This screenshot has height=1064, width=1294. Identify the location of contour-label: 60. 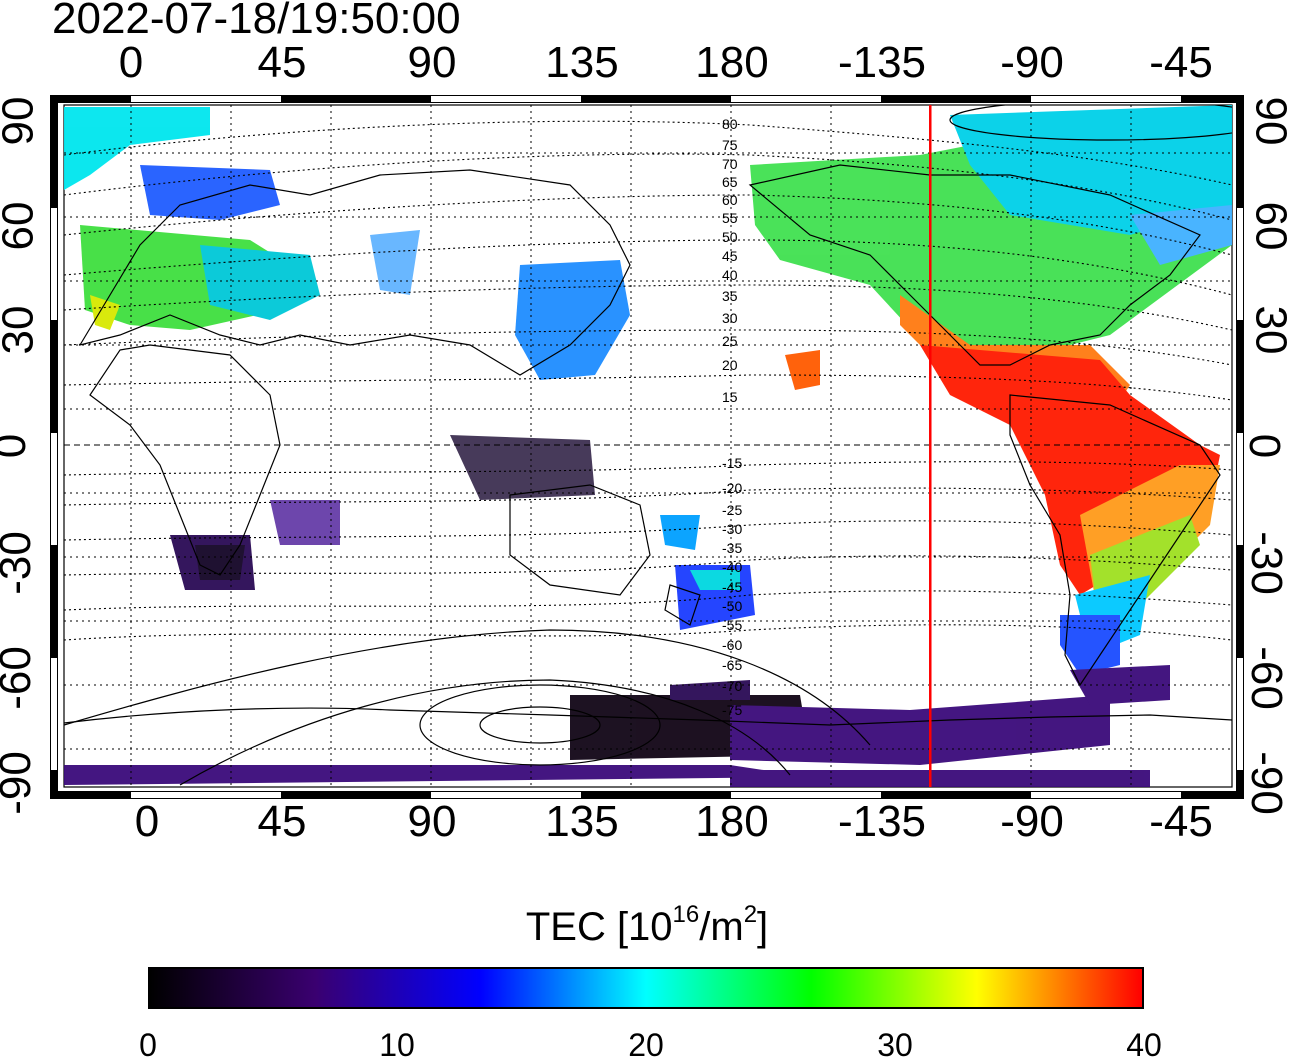
(730, 200).